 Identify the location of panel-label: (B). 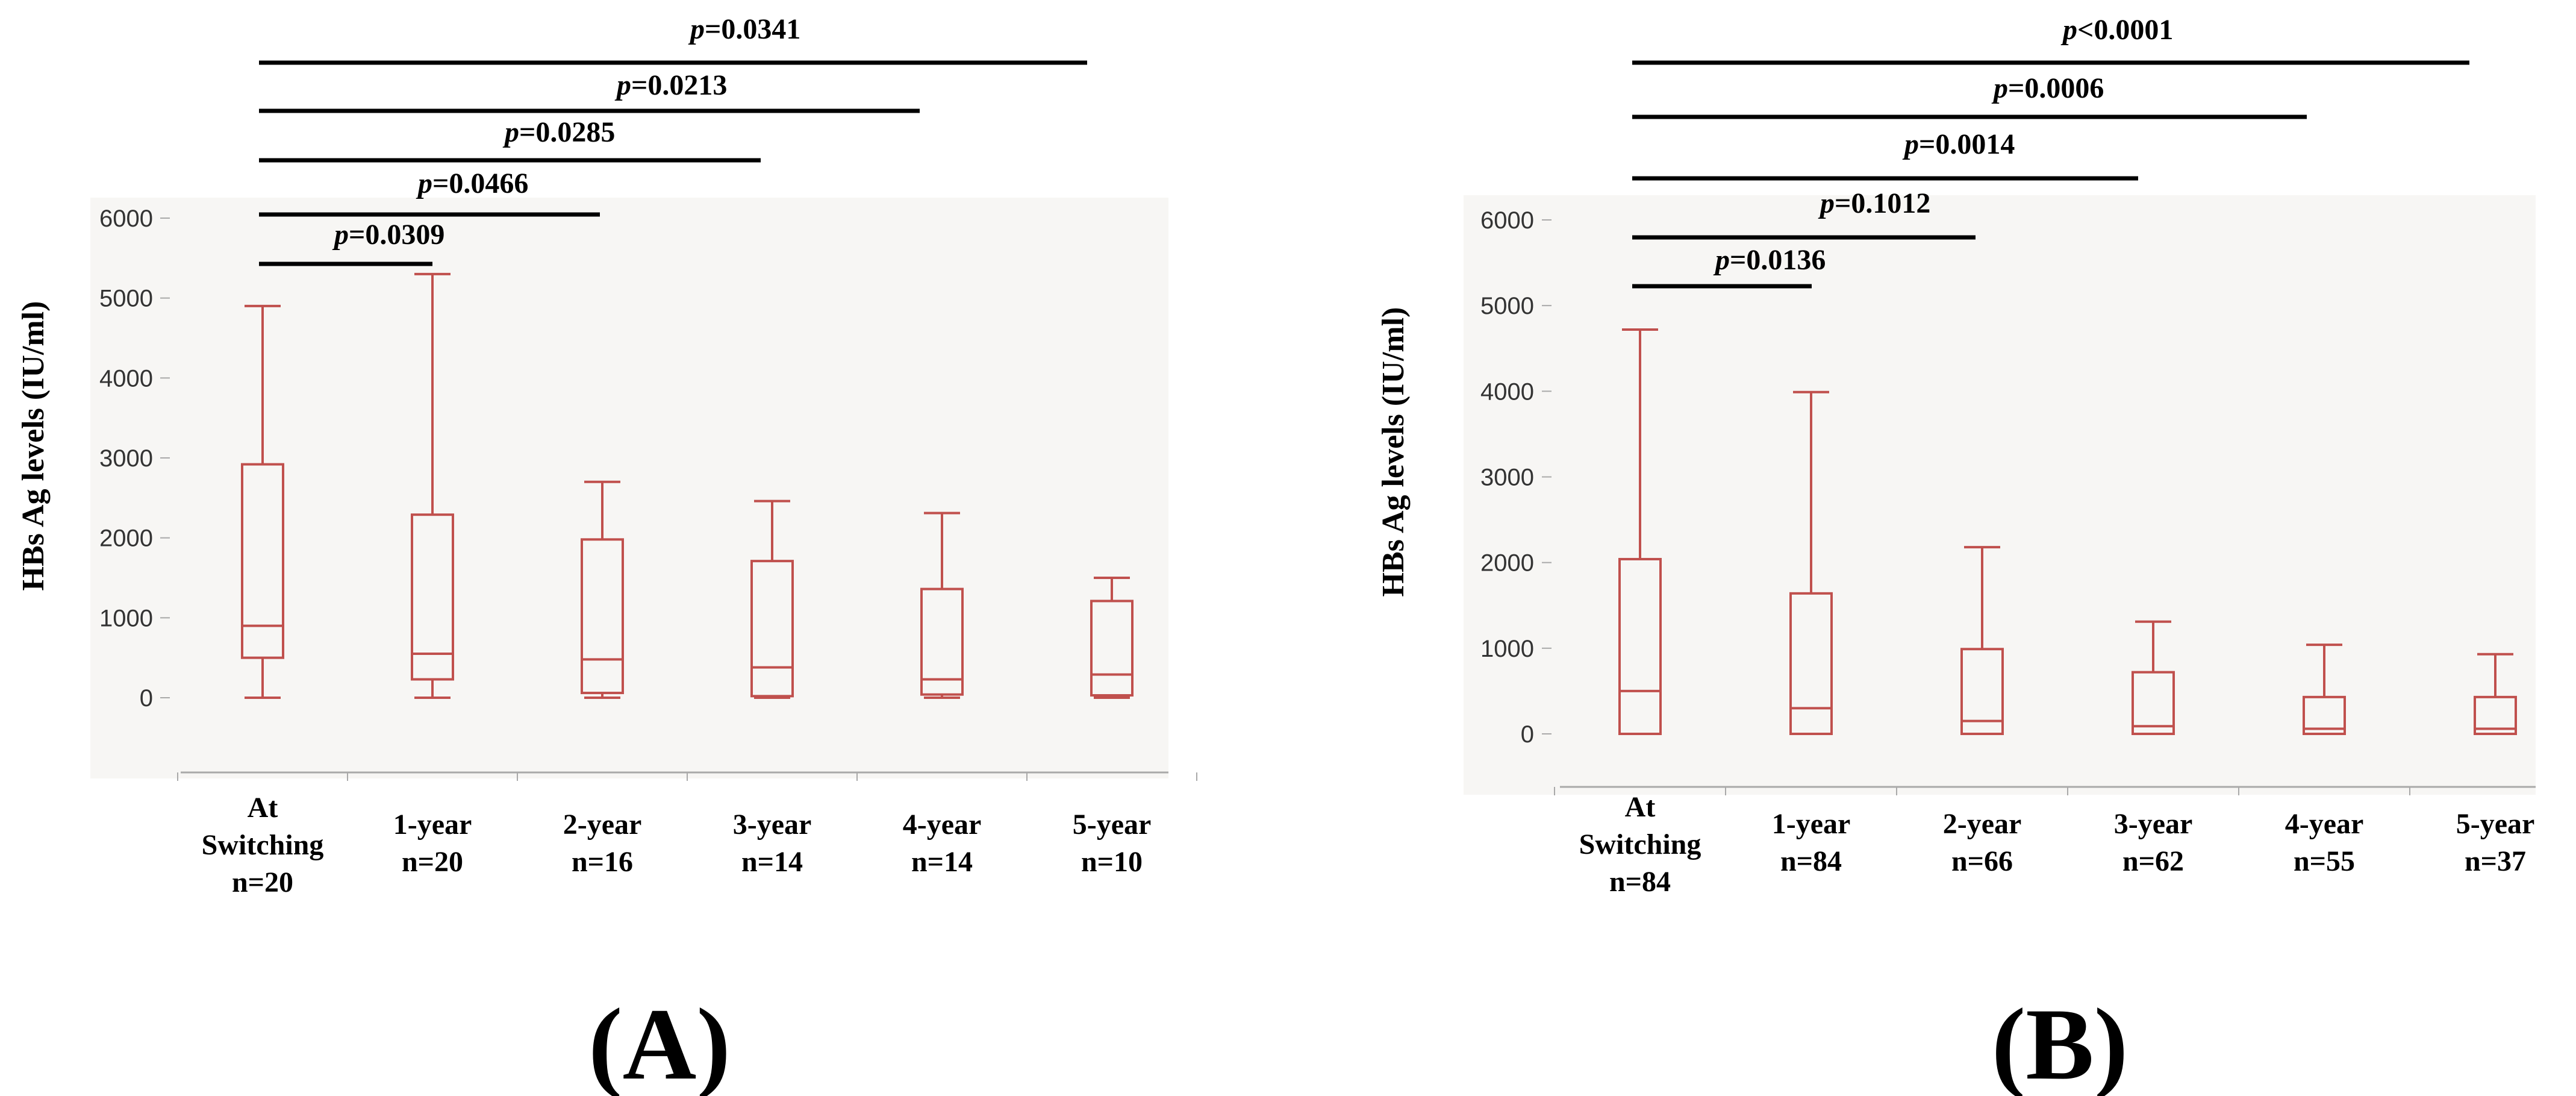
(2060, 1042).